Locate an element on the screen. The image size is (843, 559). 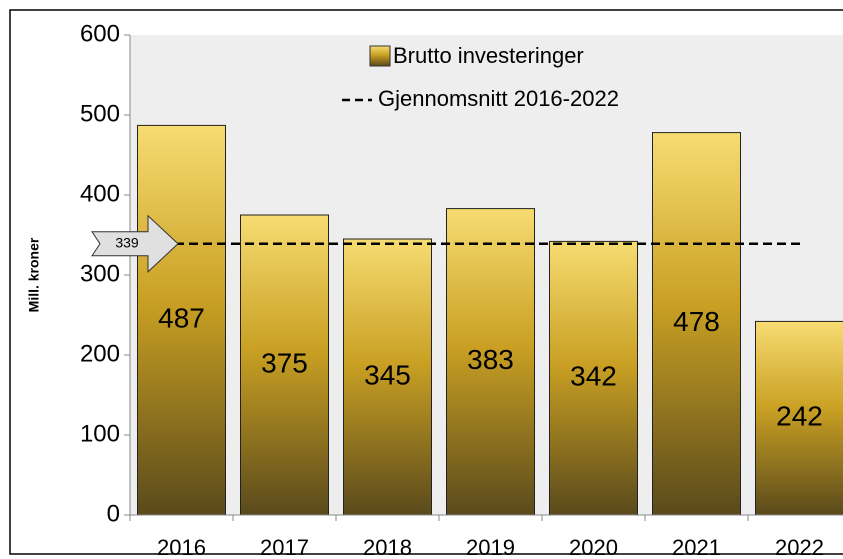
data-label: 242 is located at coordinates (799, 416).